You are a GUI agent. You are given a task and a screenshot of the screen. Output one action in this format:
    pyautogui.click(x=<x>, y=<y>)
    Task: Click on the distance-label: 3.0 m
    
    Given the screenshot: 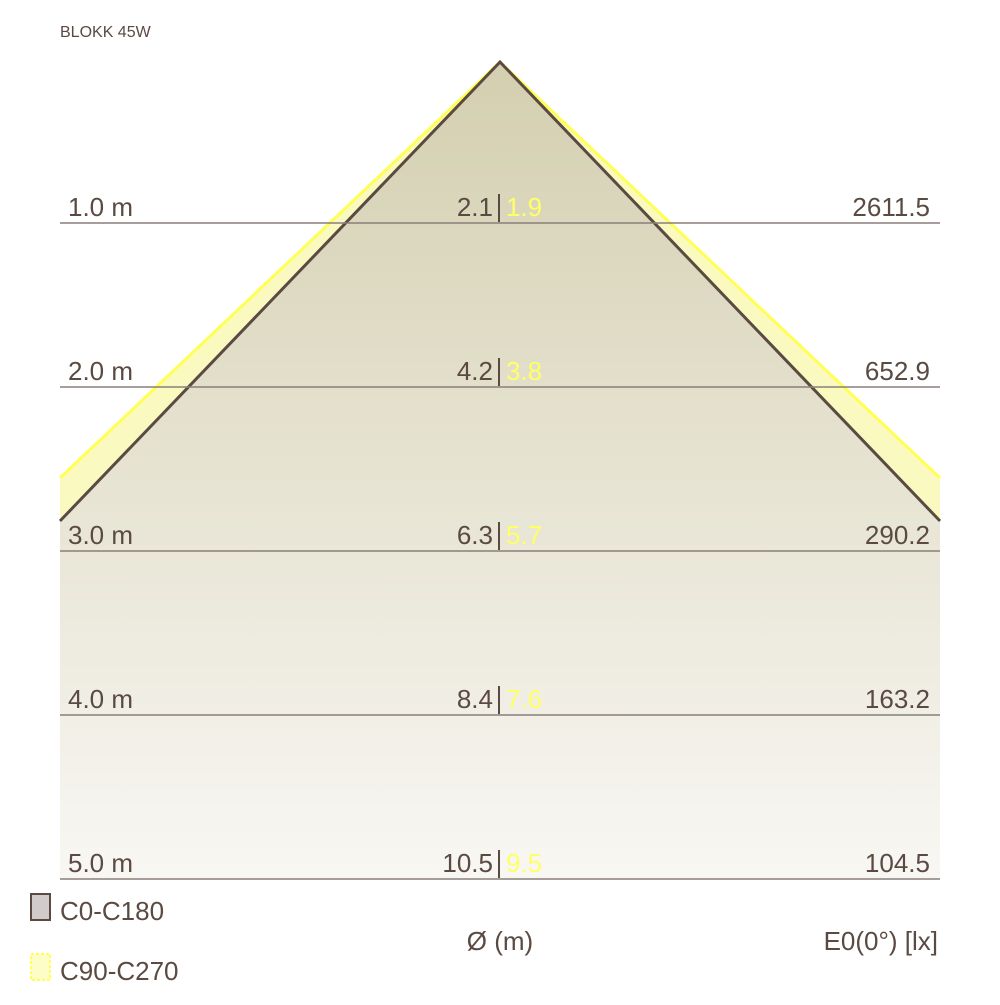 What is the action you would take?
    pyautogui.click(x=100, y=535)
    